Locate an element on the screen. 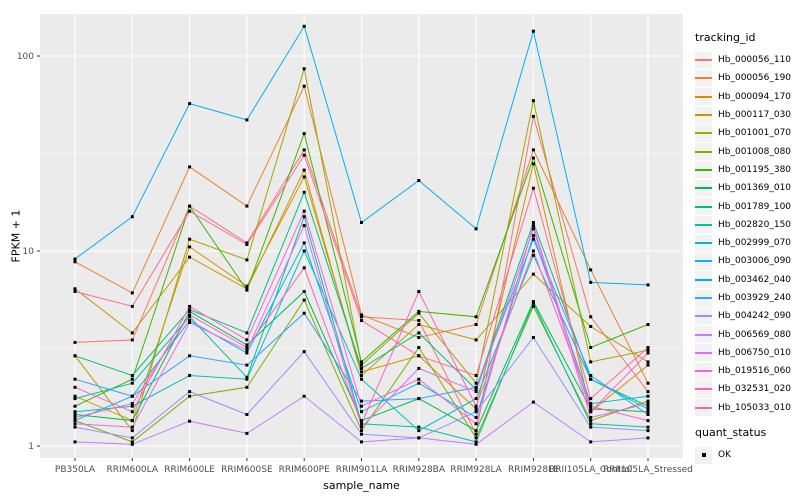 The image size is (800, 500). legend-entry-label: Hb_001195_380 is located at coordinates (755, 169).